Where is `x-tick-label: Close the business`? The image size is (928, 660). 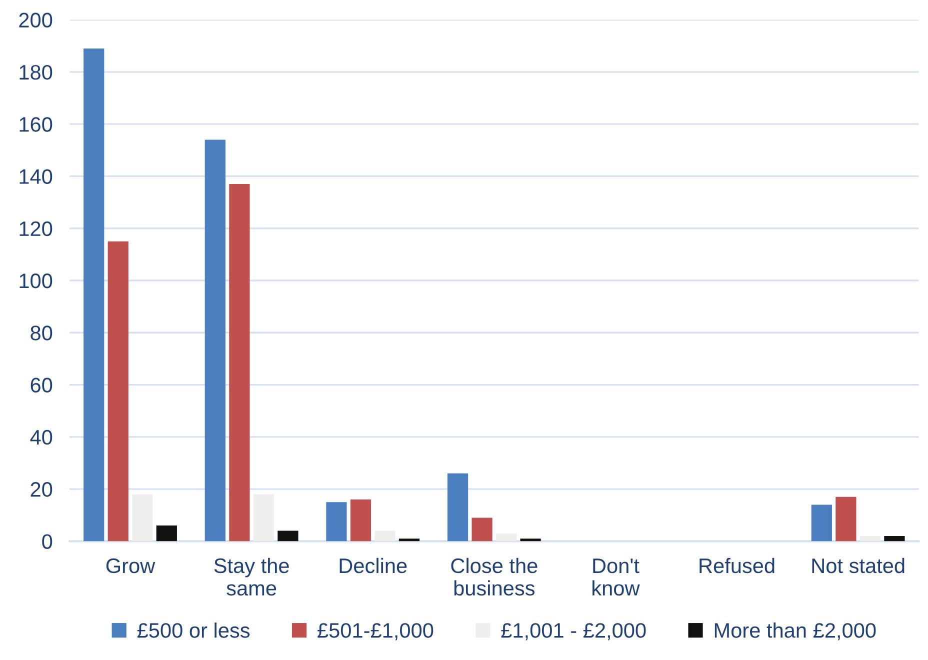 x-tick-label: Close the business is located at coordinates (494, 577).